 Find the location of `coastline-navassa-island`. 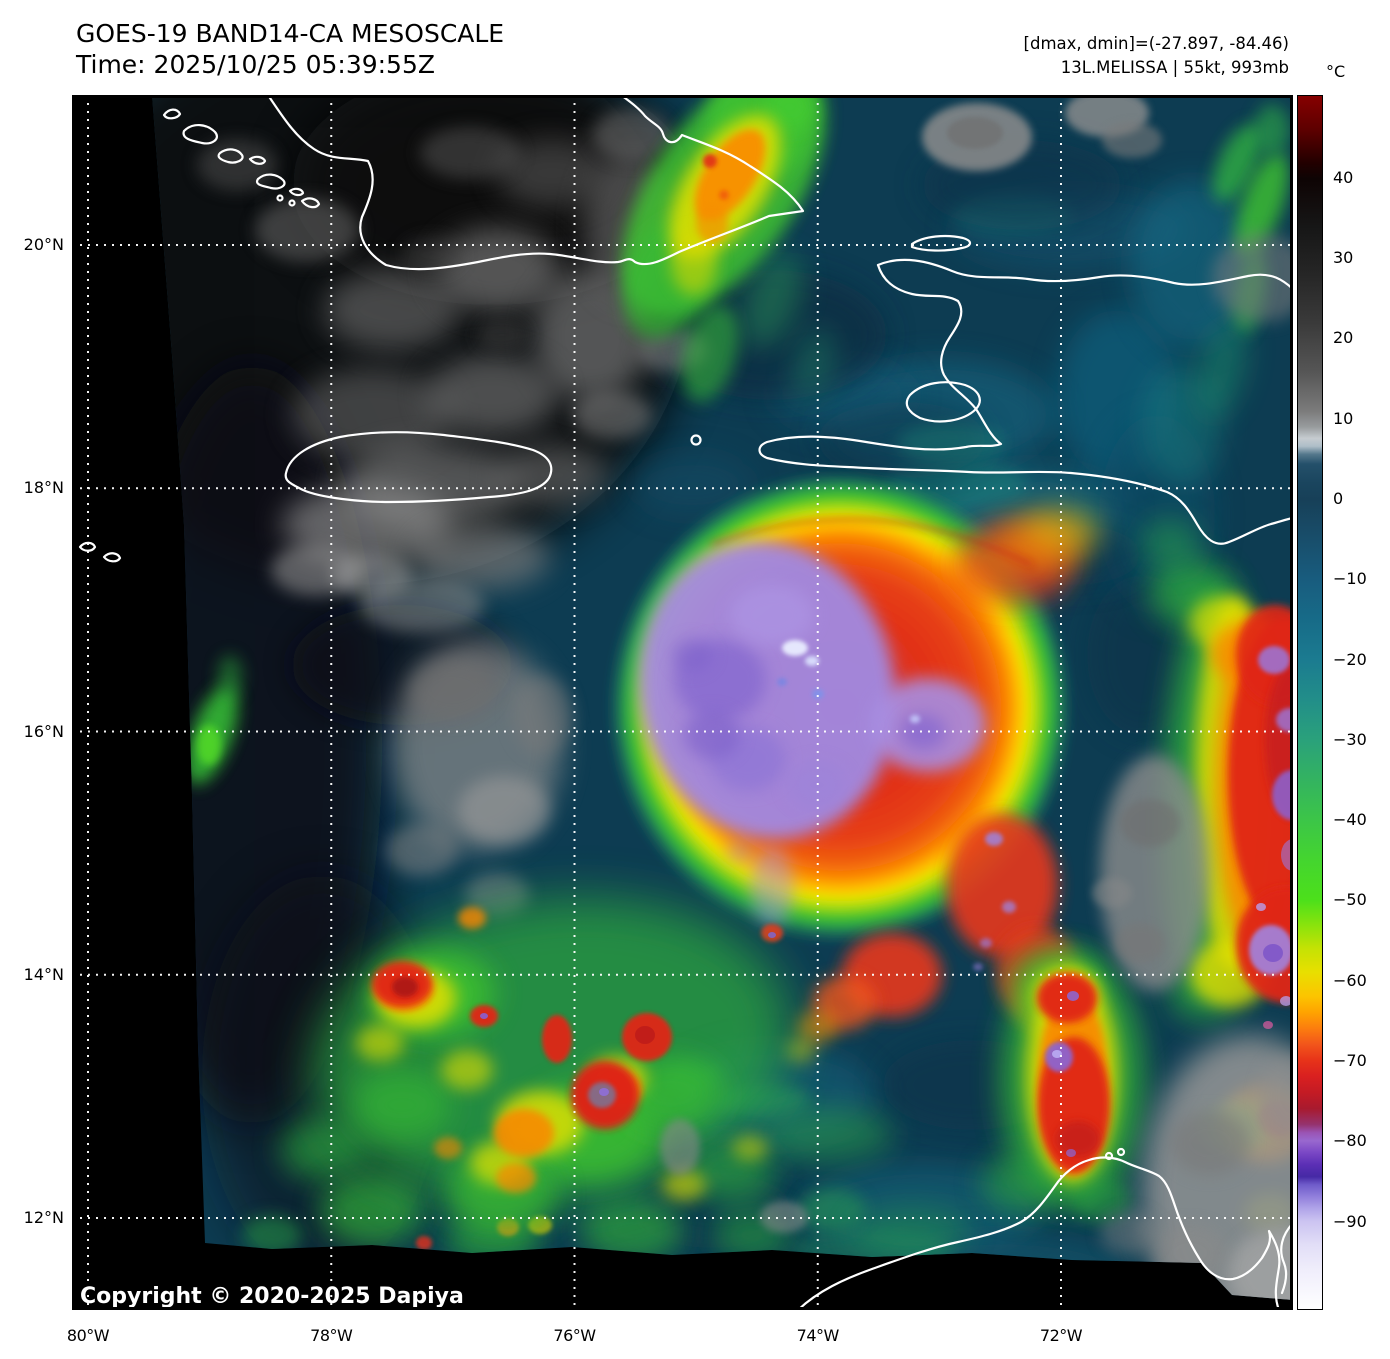

coastline-navassa-island is located at coordinates (696, 440).